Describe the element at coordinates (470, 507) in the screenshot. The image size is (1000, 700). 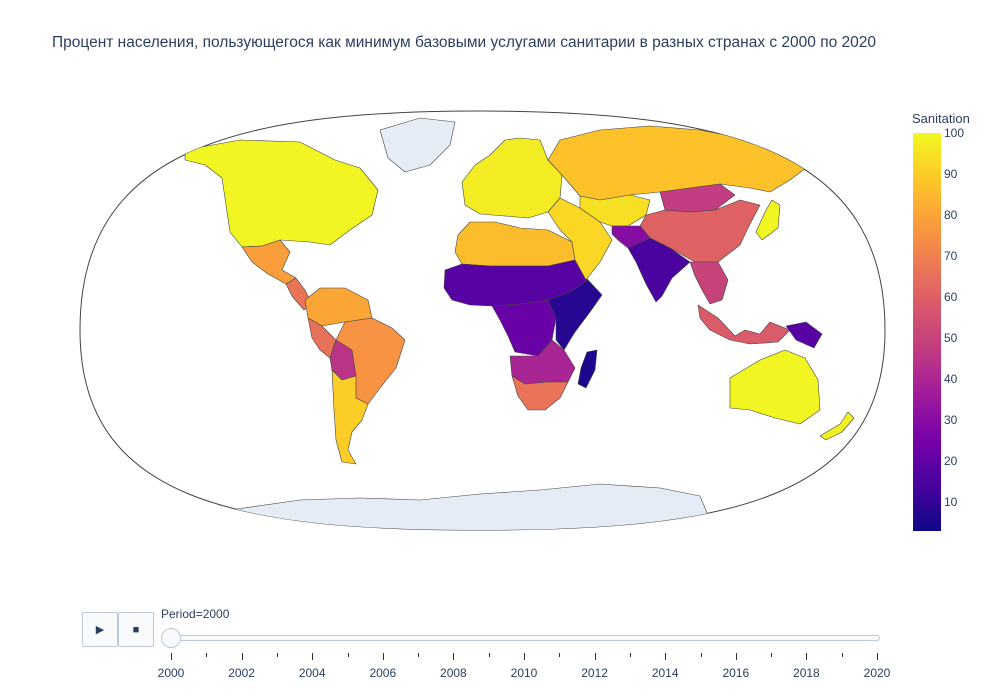
I see `region-antarctica` at that location.